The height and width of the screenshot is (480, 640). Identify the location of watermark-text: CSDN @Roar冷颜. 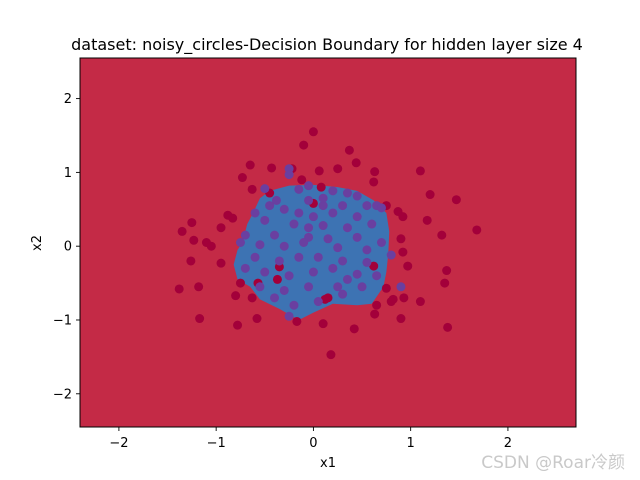
(553, 463).